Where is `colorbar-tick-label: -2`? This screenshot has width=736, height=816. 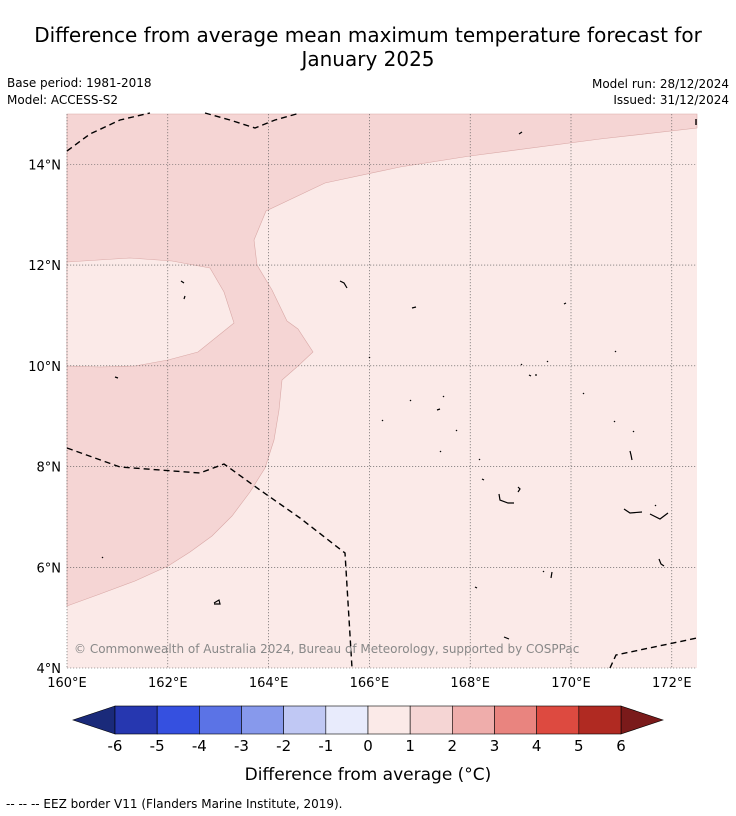
colorbar-tick-label: -2 is located at coordinates (283, 746).